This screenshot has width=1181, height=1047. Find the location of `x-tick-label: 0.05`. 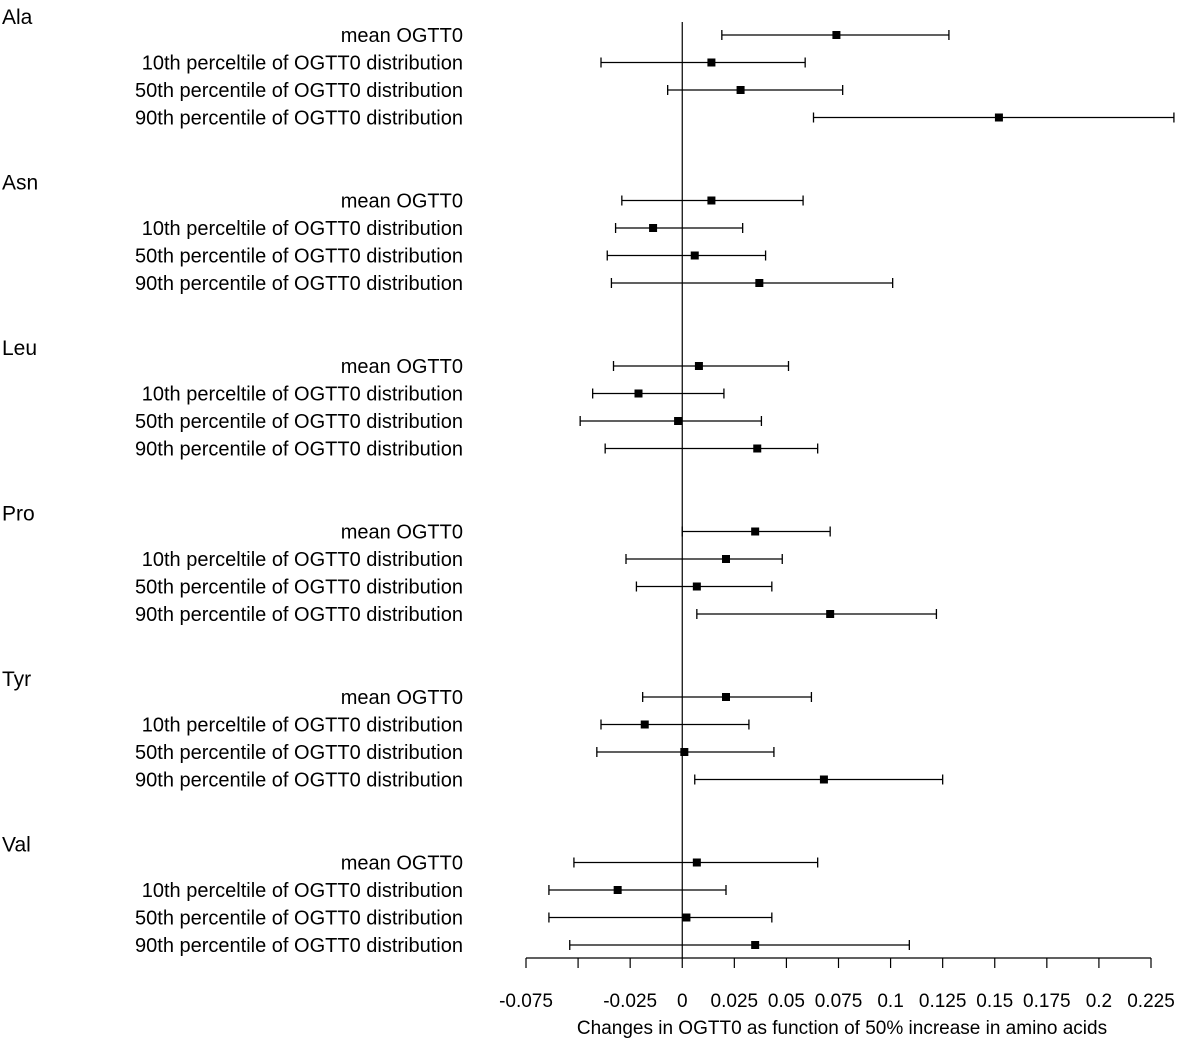

x-tick-label: 0.05 is located at coordinates (786, 1001).